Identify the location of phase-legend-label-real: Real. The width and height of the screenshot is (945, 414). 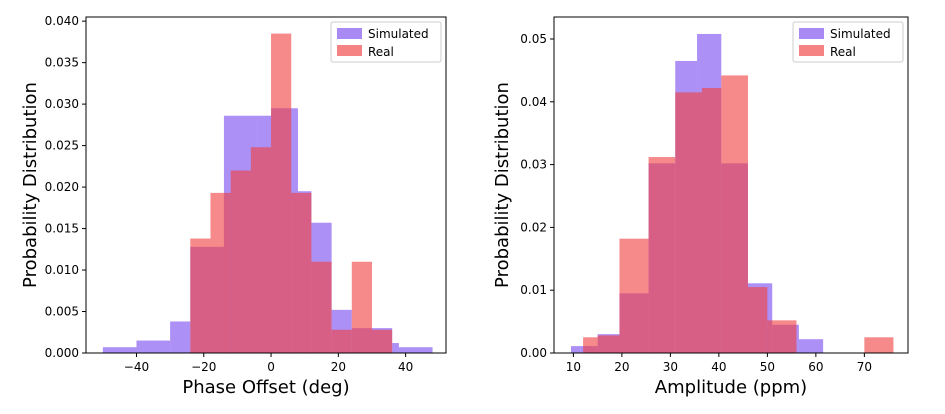
(381, 52).